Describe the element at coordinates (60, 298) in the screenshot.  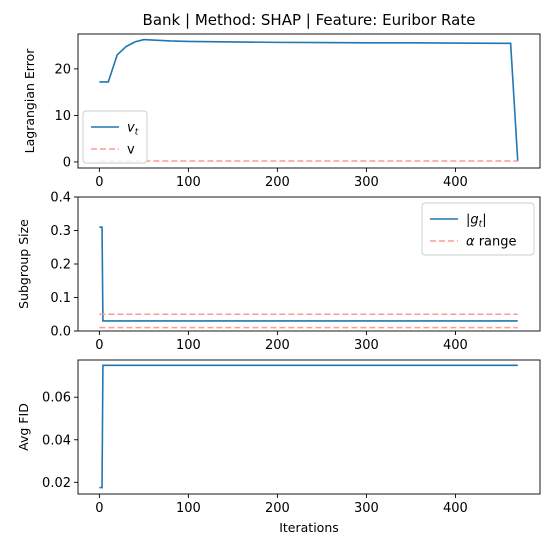
I see `y-tick-label-1-1: 0.1` at that location.